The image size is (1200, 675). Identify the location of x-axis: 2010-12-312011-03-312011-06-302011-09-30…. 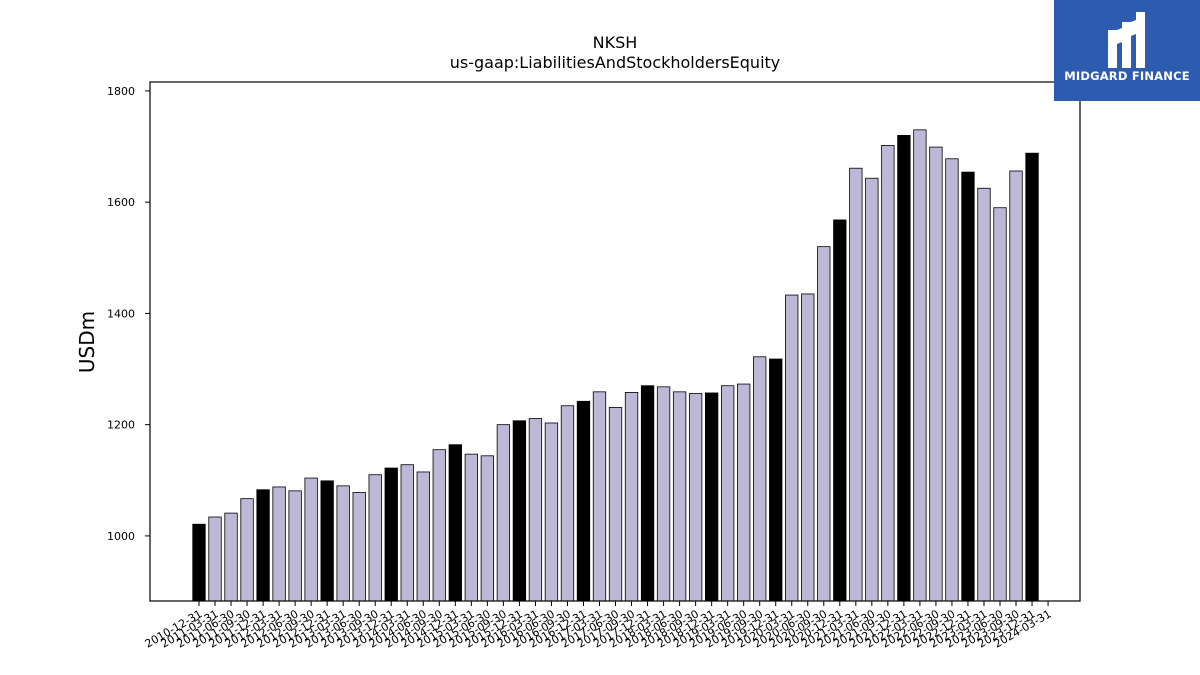
(598, 626).